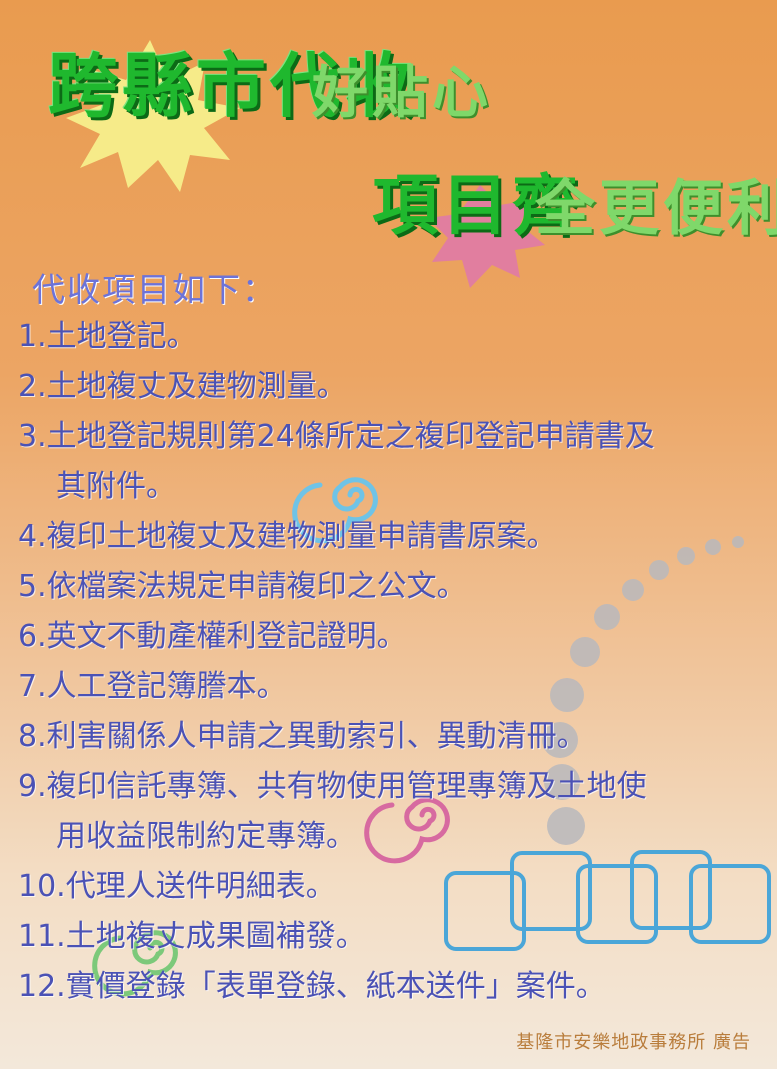  What do you see at coordinates (153, 116) in the screenshot?
I see `yellow-starburst` at bounding box center [153, 116].